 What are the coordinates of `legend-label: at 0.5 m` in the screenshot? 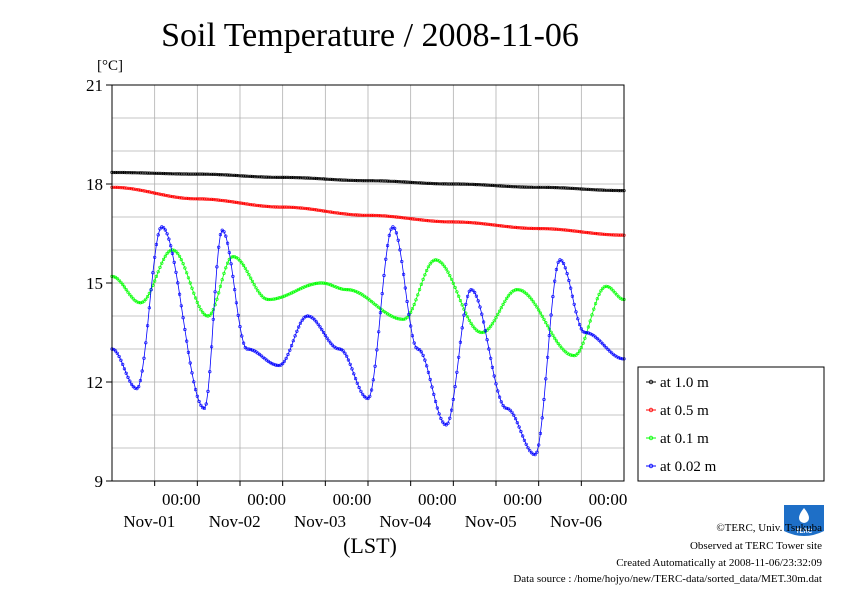 It's located at (684, 411).